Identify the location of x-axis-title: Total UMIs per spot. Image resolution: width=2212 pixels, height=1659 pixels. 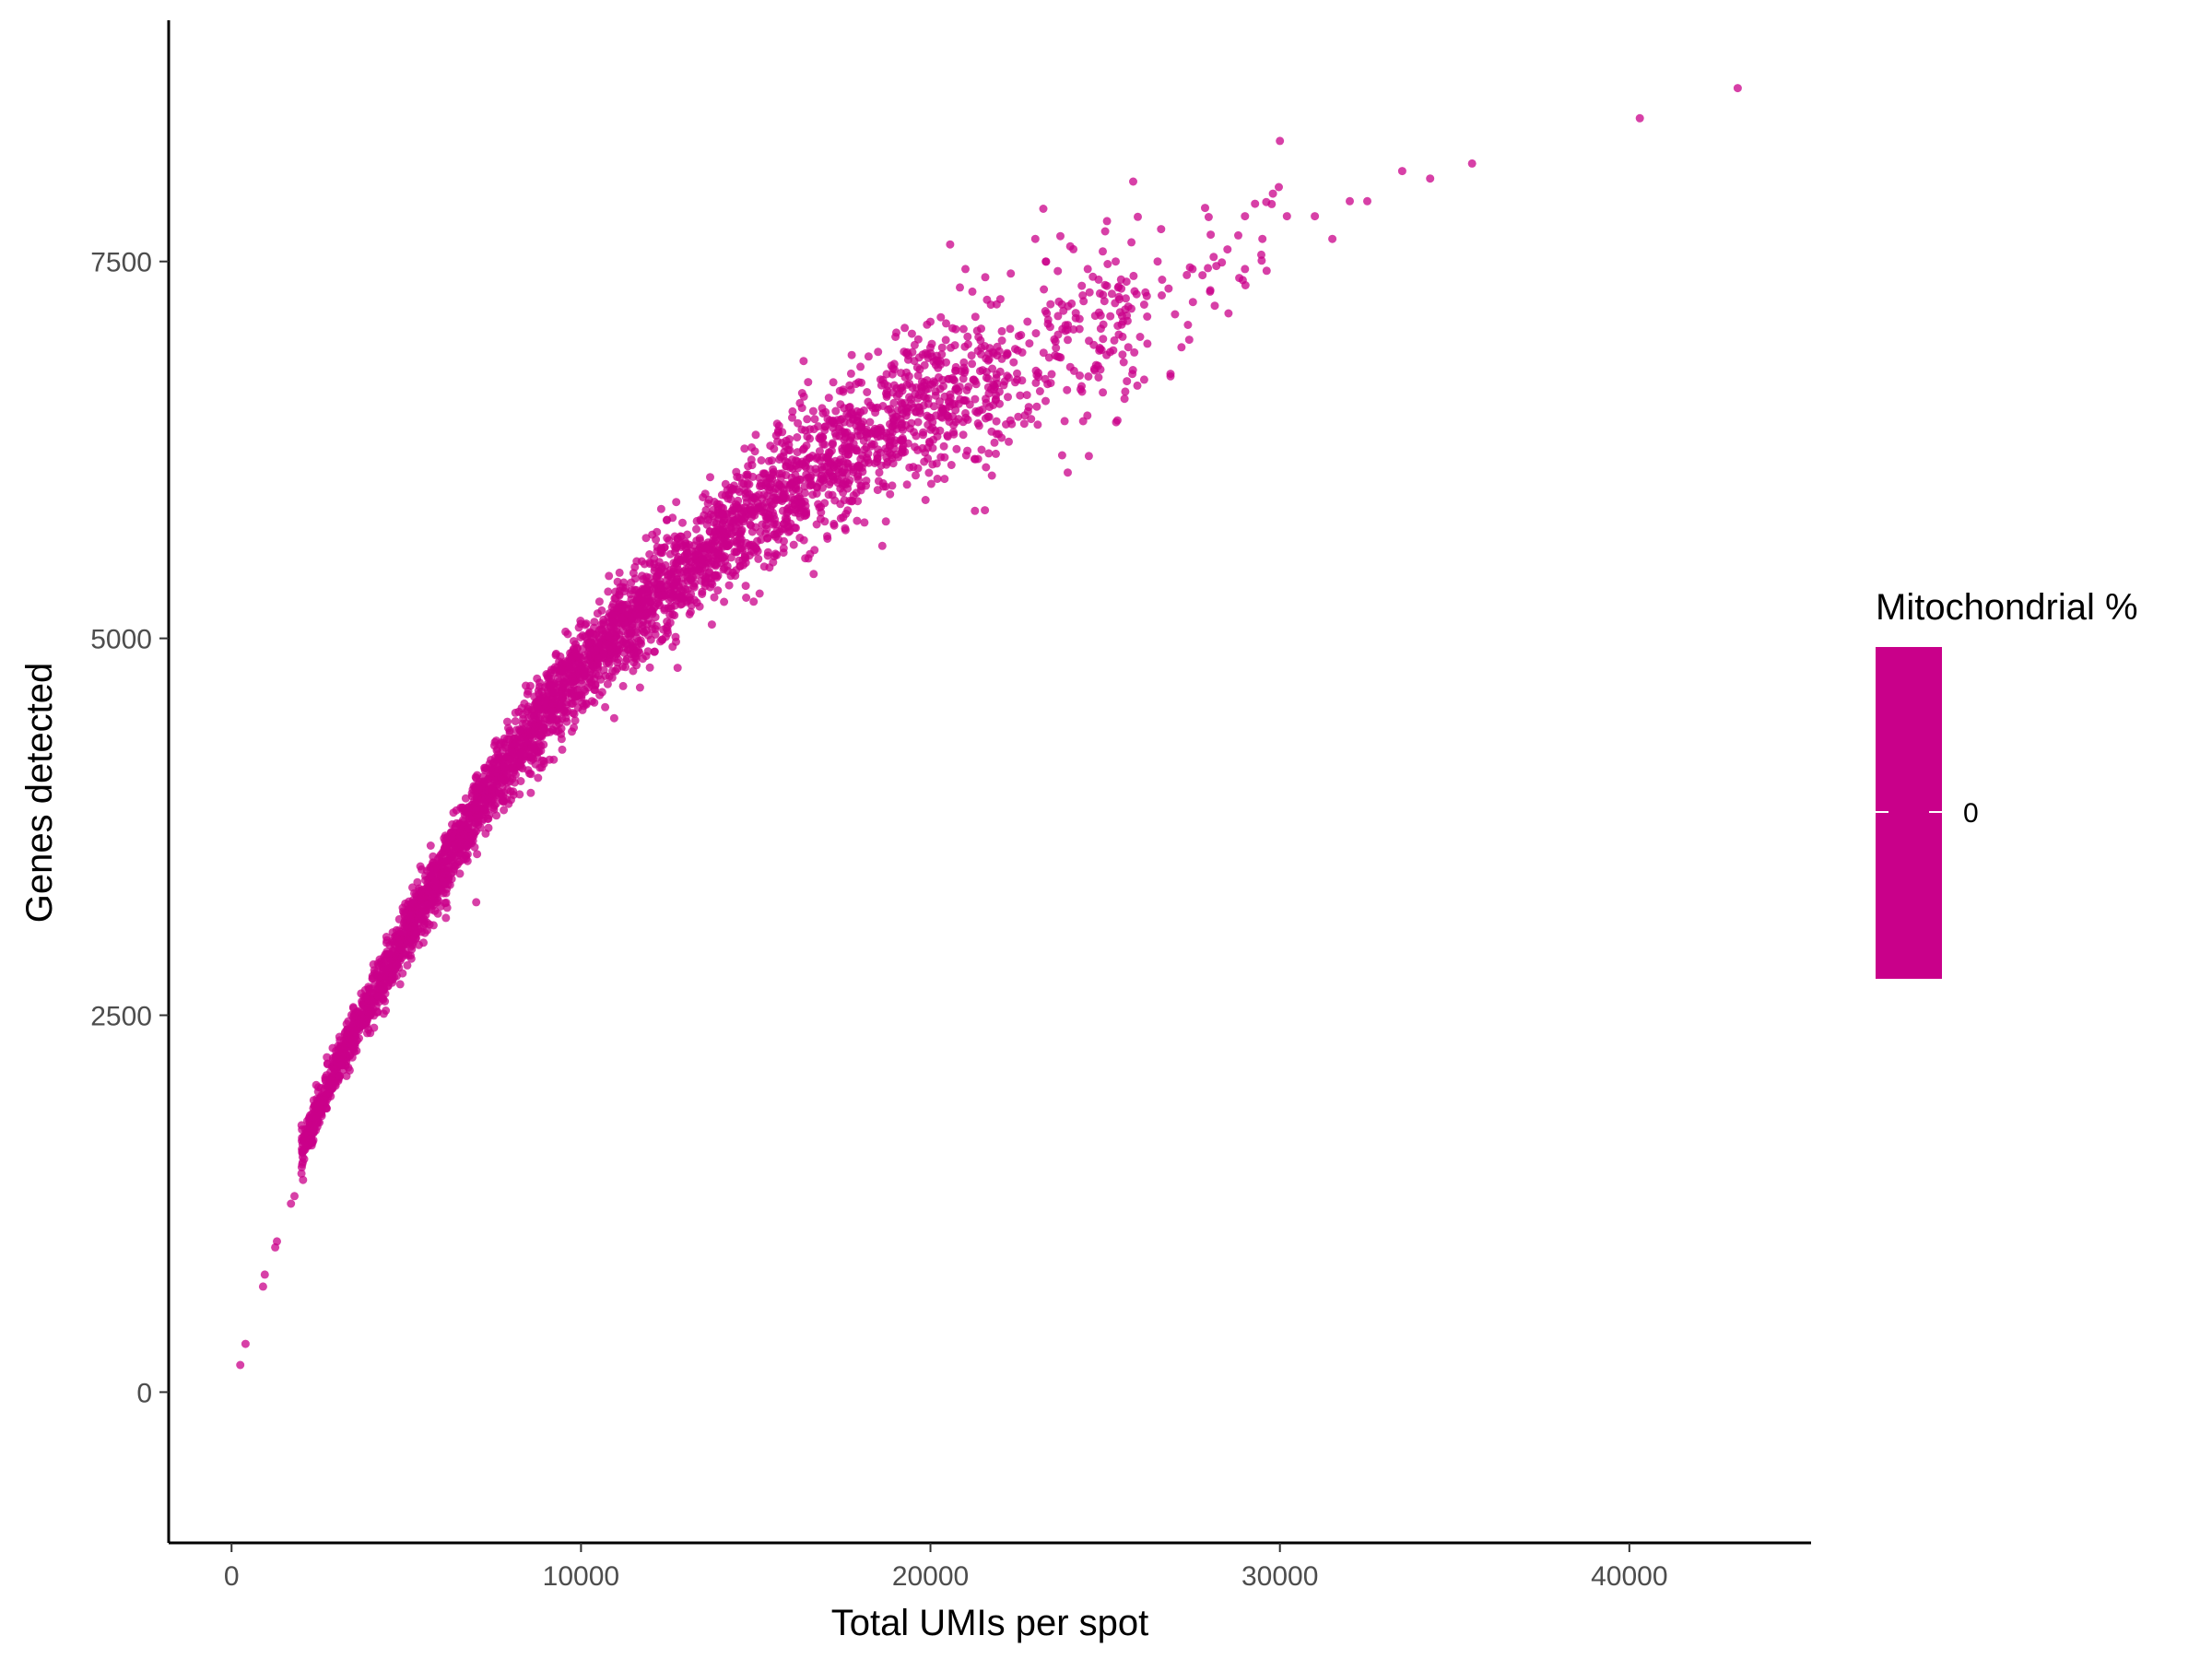
(990, 1623).